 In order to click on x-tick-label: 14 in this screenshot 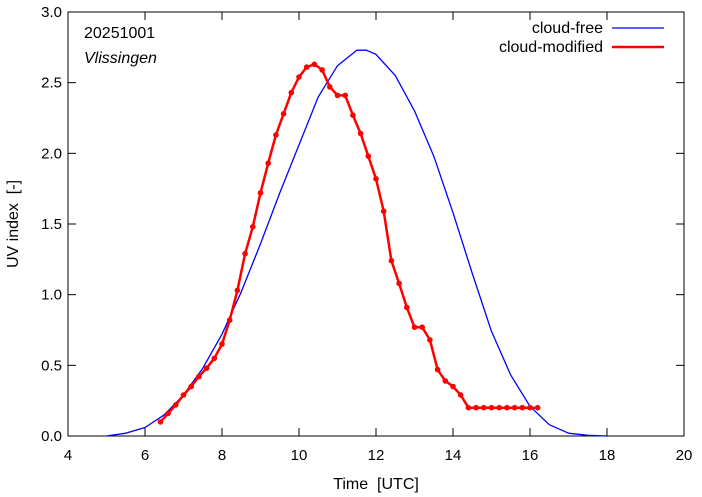, I will do `click(453, 455)`.